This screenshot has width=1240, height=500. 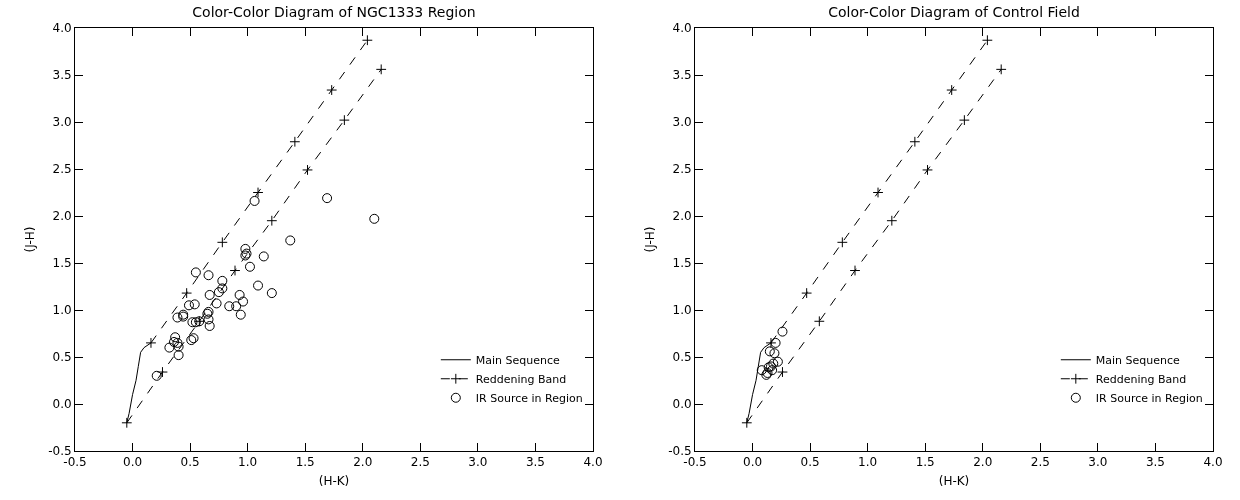 I want to click on y-tick-label: 2.5, so click(x=682, y=169).